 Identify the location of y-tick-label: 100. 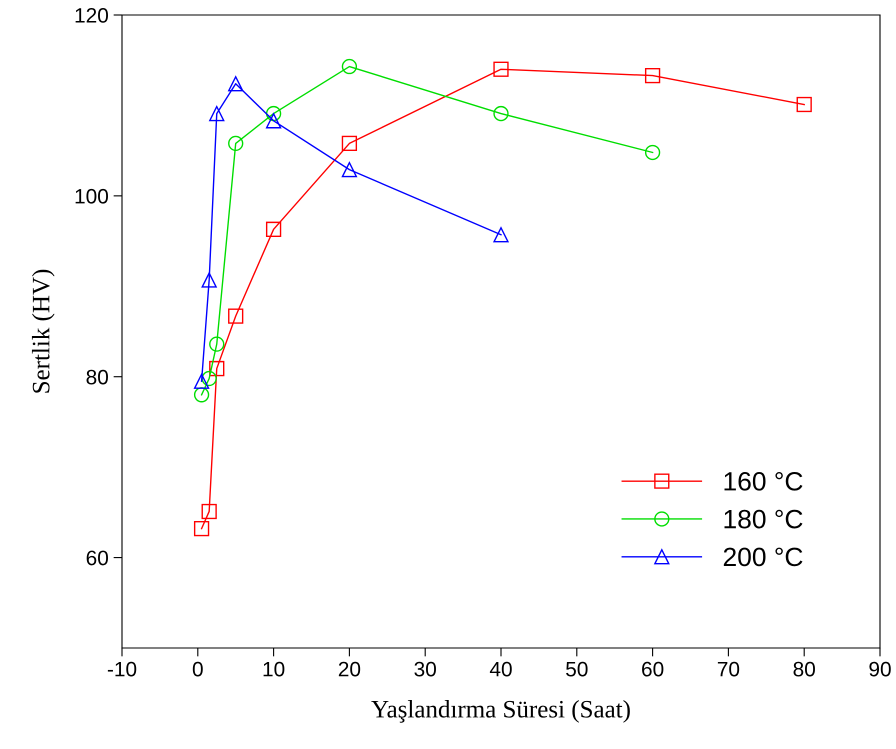
(92, 196).